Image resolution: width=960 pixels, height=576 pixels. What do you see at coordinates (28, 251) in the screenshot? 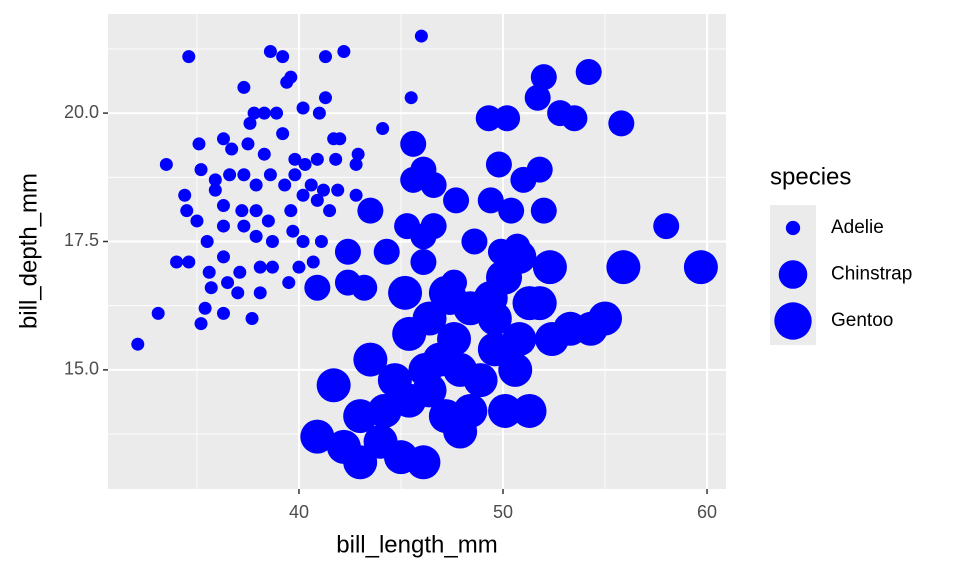
I see `y-axis-title: bill_depth_mm` at bounding box center [28, 251].